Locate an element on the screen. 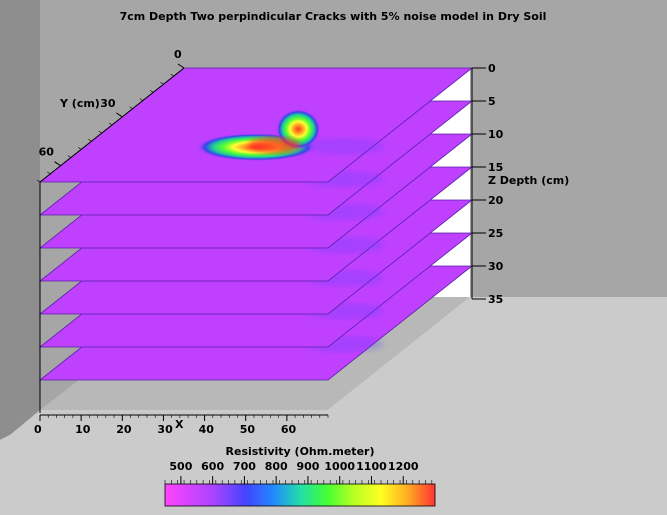  z-tick-label: 20 is located at coordinates (496, 200).